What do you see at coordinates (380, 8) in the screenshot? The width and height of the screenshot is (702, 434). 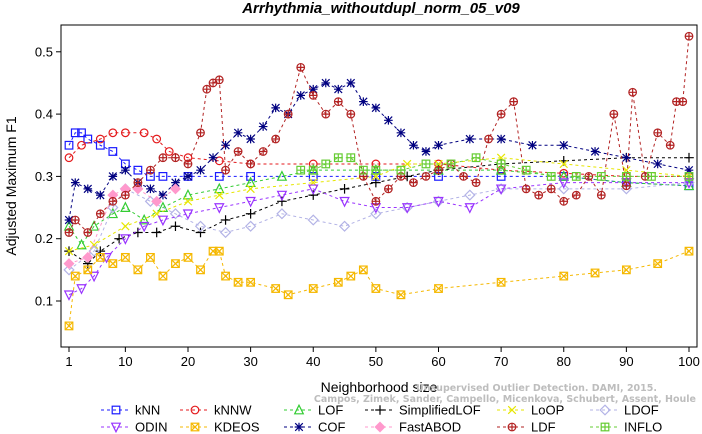 I see `chart-title: Arrhythmia_withoutdupl_norm_05_v09` at bounding box center [380, 8].